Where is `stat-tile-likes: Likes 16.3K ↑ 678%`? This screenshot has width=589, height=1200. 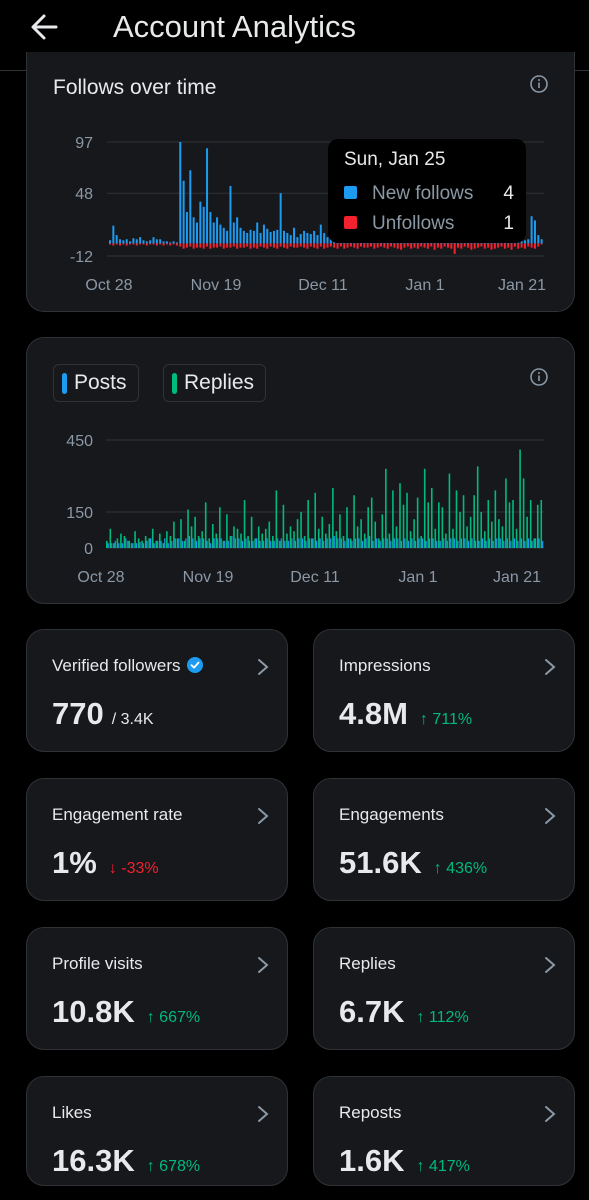
stat-tile-likes: Likes 16.3K ↑ 678% is located at coordinates (157, 1131).